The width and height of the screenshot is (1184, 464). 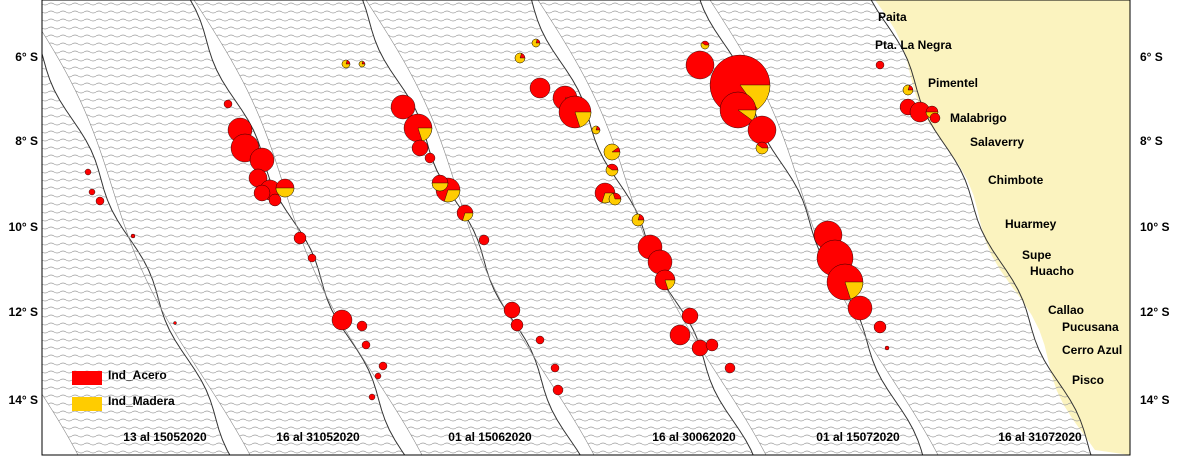 I want to click on place-name: Huarmey, so click(x=1031, y=224).